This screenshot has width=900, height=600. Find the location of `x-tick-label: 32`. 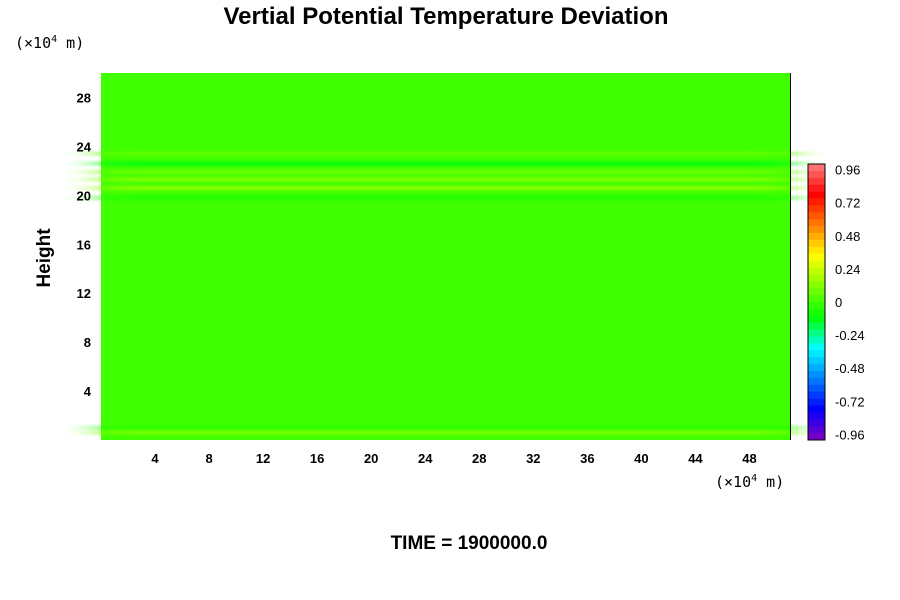

x-tick-label: 32 is located at coordinates (533, 458).